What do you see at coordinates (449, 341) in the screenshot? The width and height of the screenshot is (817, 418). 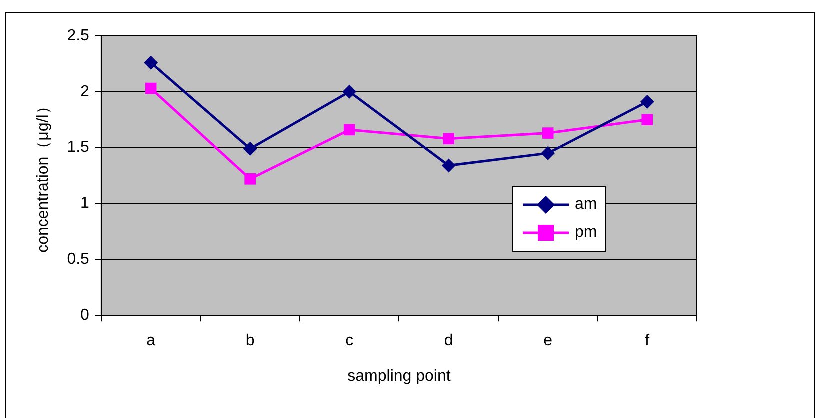 I see `x-tick-label: d` at bounding box center [449, 341].